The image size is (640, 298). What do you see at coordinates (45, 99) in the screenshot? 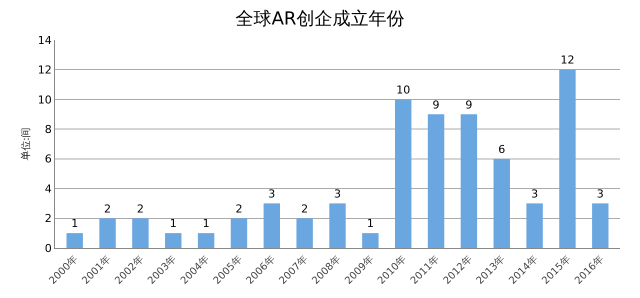
I see `y-tick-label: 10` at bounding box center [45, 99].